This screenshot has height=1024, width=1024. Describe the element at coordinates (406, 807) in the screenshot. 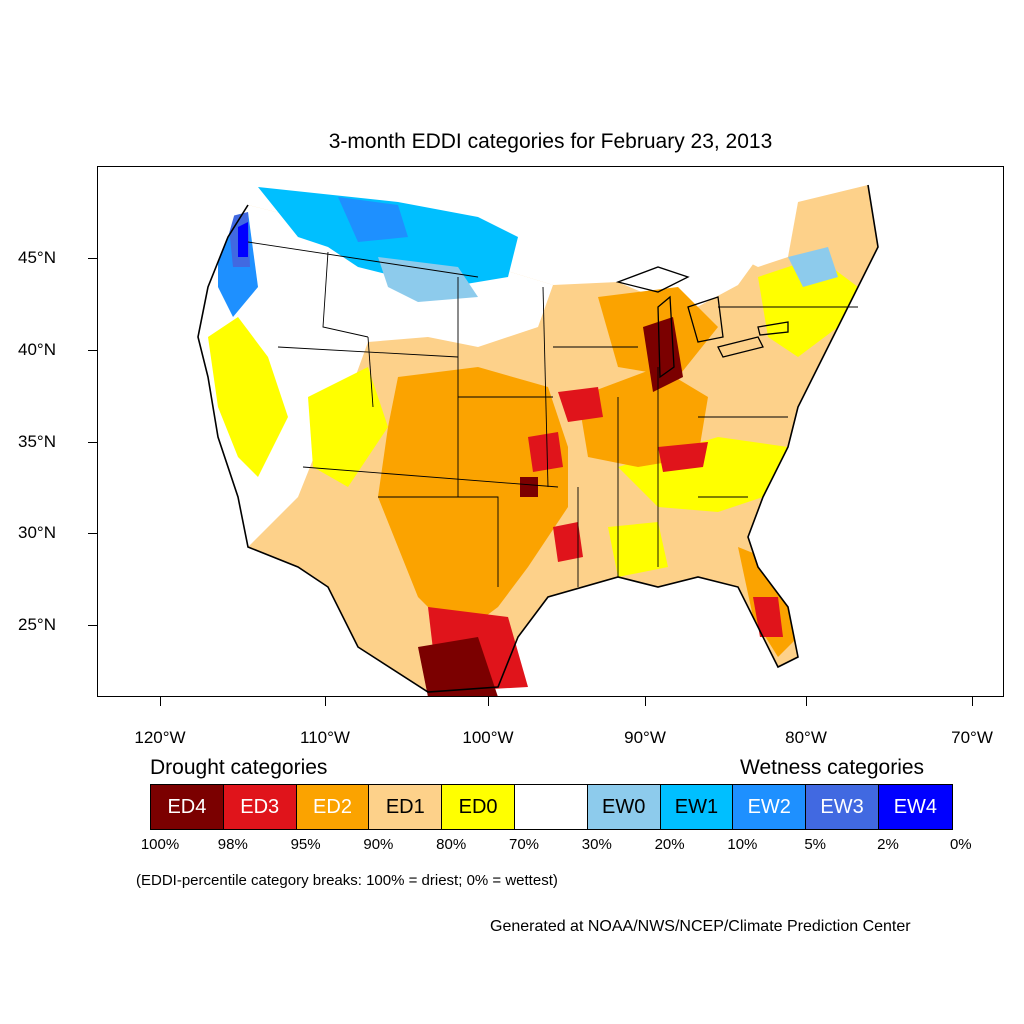

I see `legend-box-ed1: ED1` at that location.